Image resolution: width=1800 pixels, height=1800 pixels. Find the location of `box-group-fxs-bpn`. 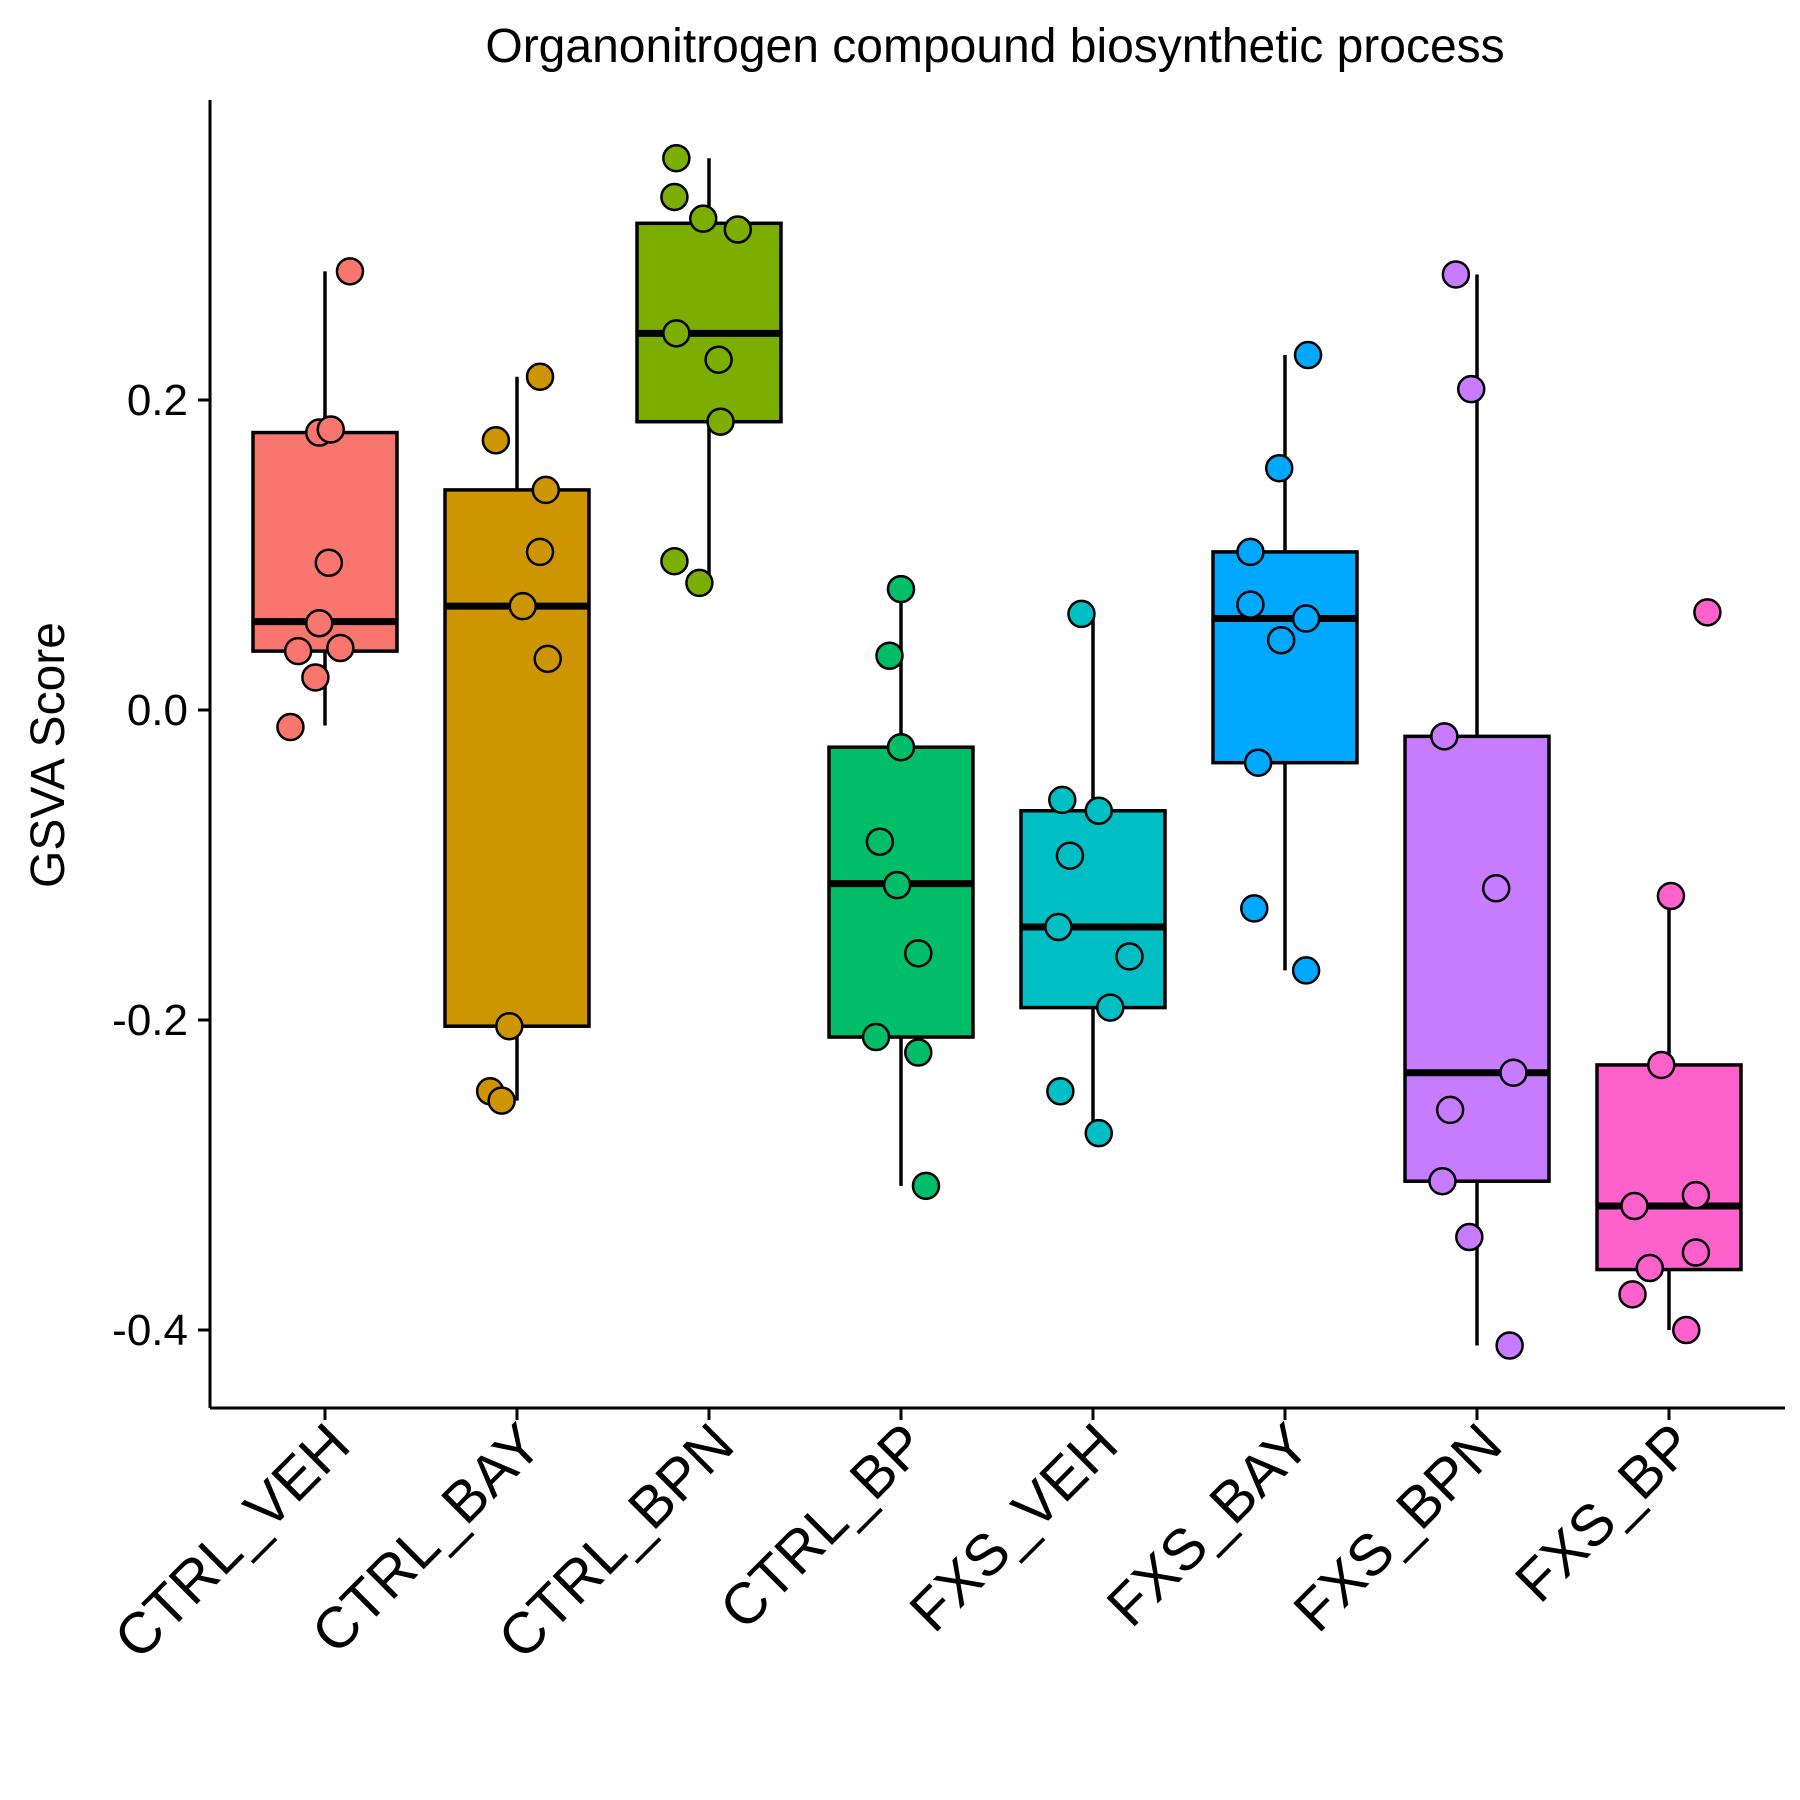

box-group-fxs-bpn is located at coordinates (1477, 810).